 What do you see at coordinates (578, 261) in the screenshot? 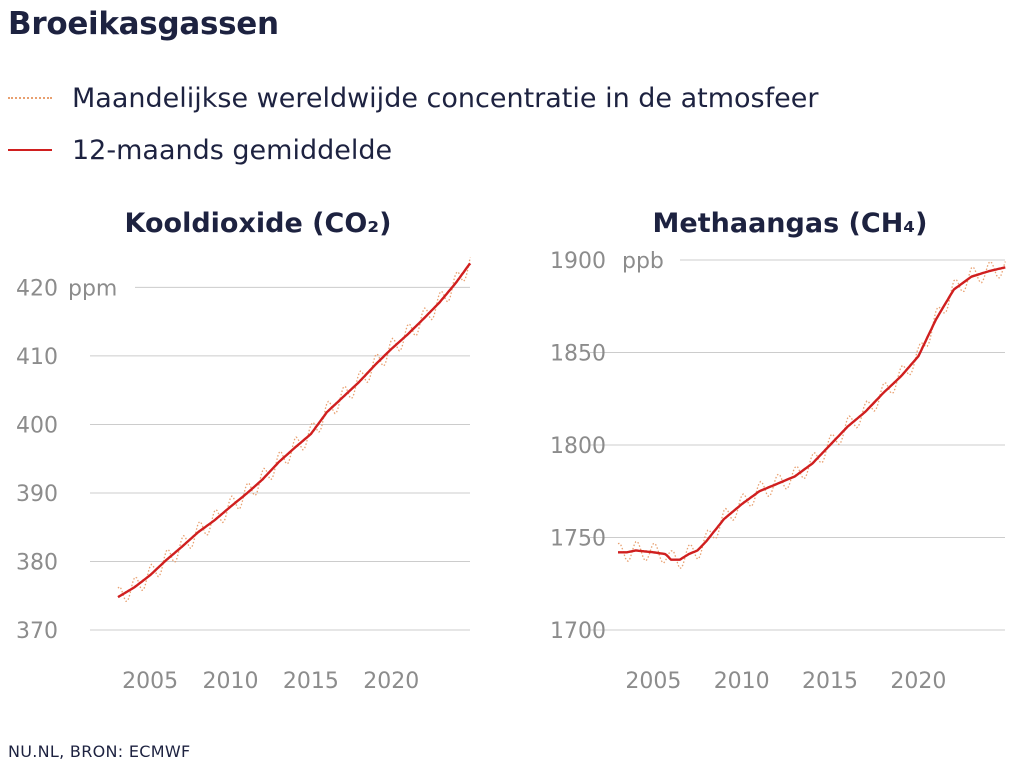
I see `y-tick-label: 1900` at bounding box center [578, 261].